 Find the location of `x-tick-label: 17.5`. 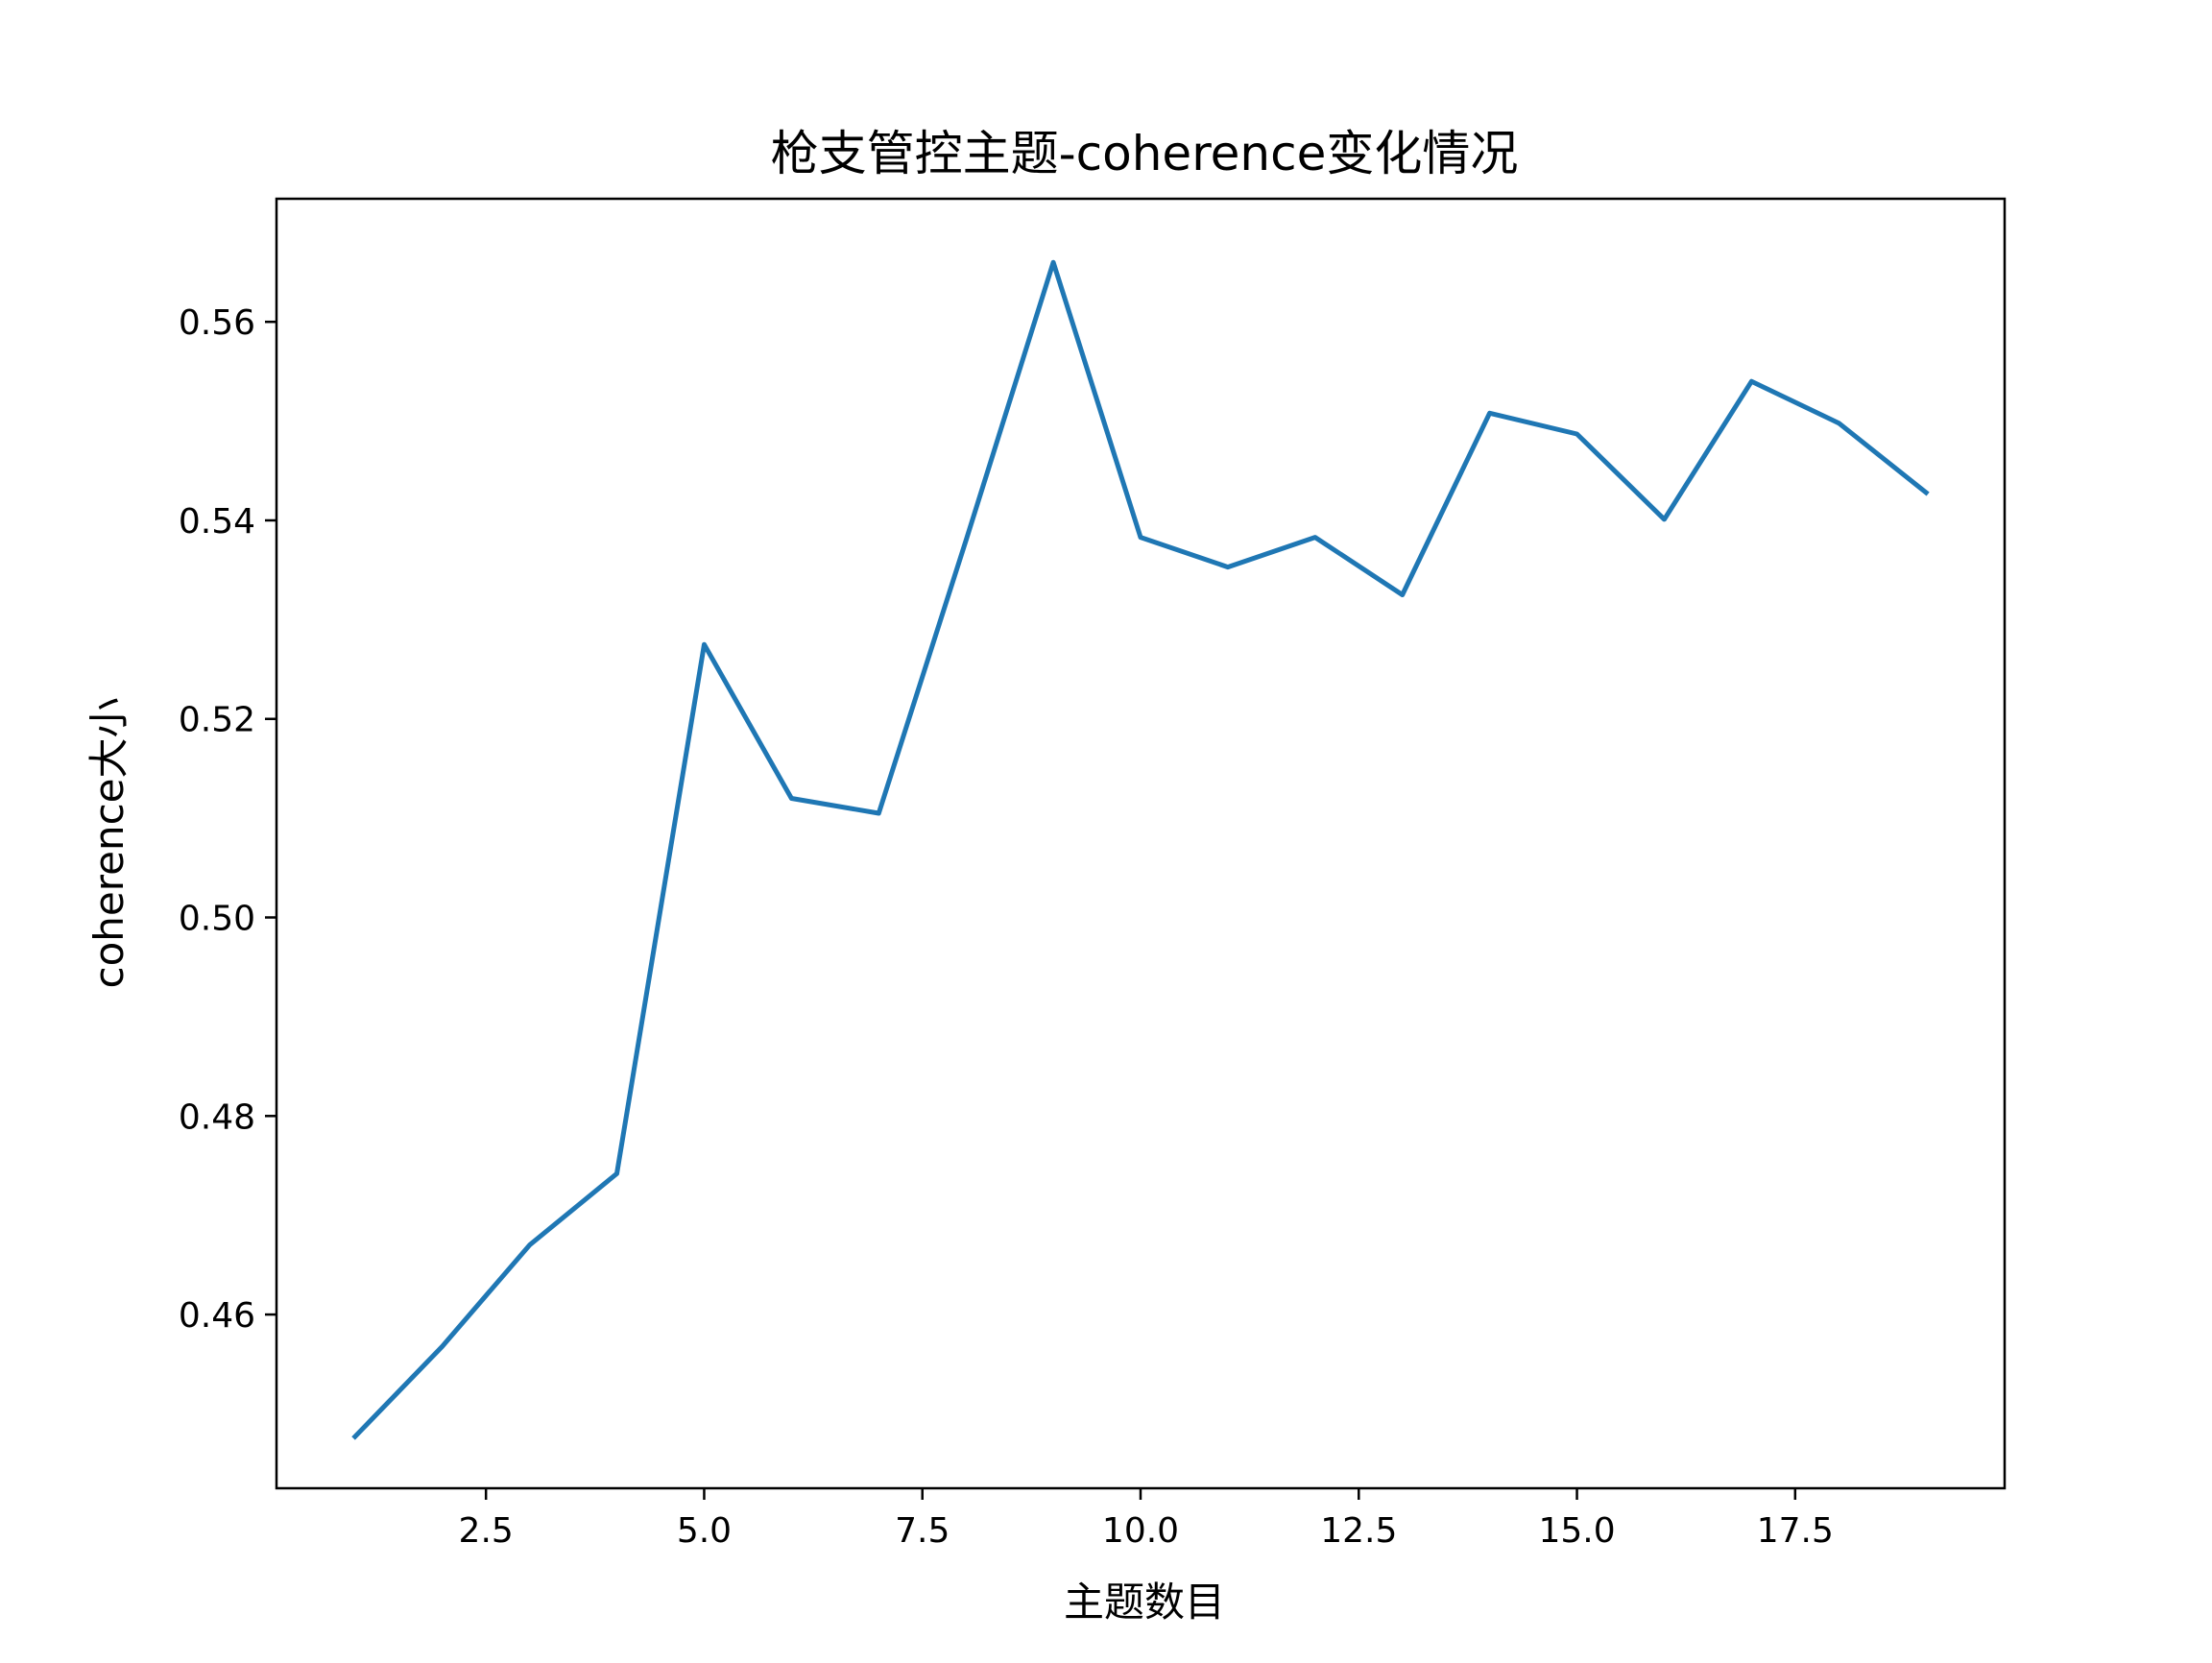

x-tick-label: 17.5 is located at coordinates (1795, 1531).